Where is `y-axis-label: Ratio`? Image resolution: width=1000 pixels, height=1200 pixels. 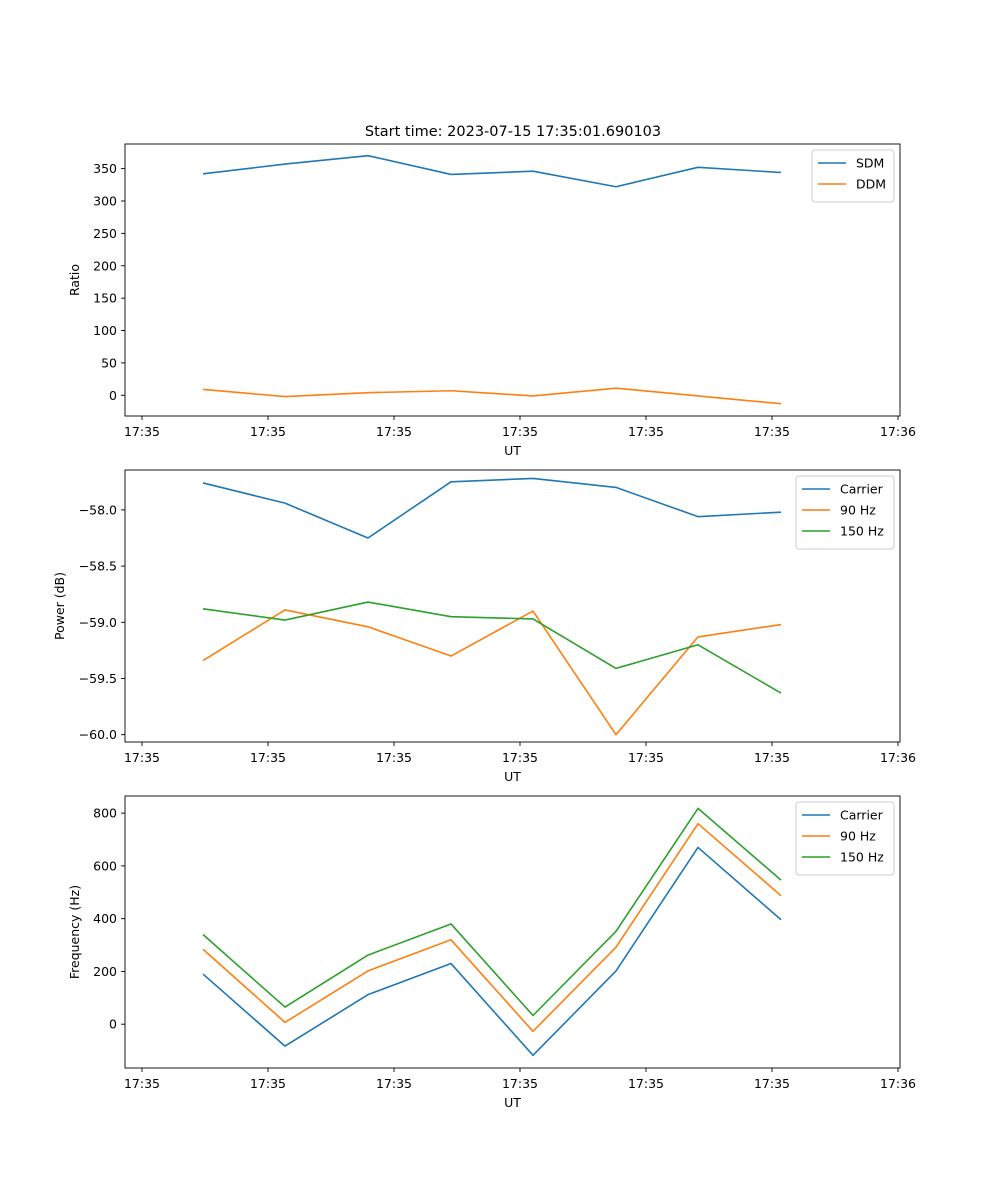
y-axis-label: Ratio is located at coordinates (74, 280).